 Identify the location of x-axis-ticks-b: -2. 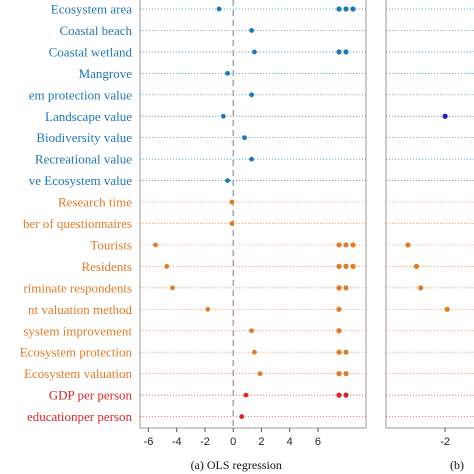
(445, 438).